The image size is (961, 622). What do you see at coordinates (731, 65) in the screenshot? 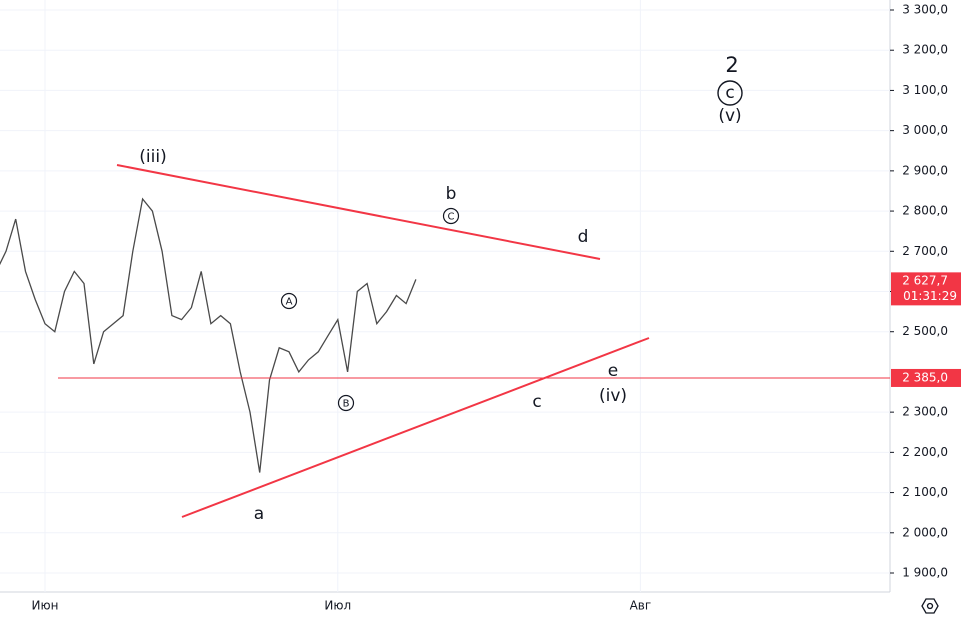
I see `wave-label: 2` at bounding box center [731, 65].